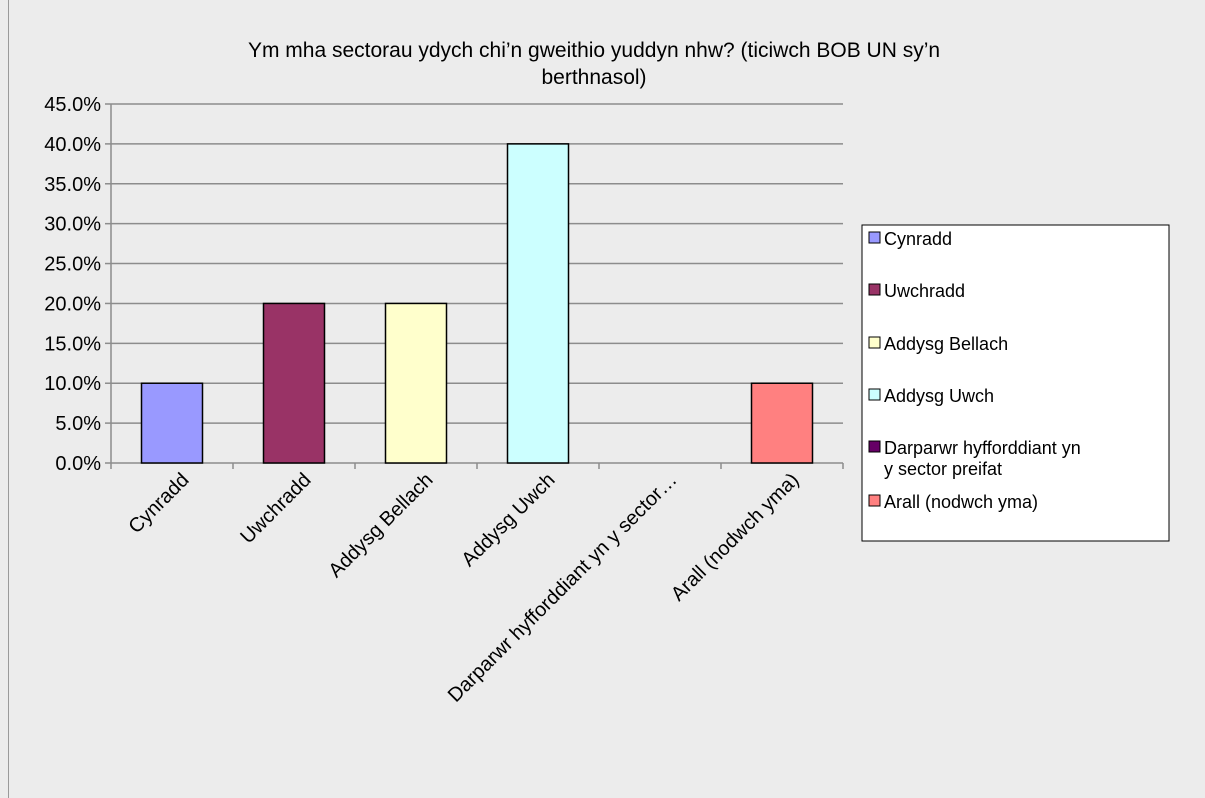  What do you see at coordinates (72, 265) in the screenshot?
I see `y-tick-label: 25.0%` at bounding box center [72, 265].